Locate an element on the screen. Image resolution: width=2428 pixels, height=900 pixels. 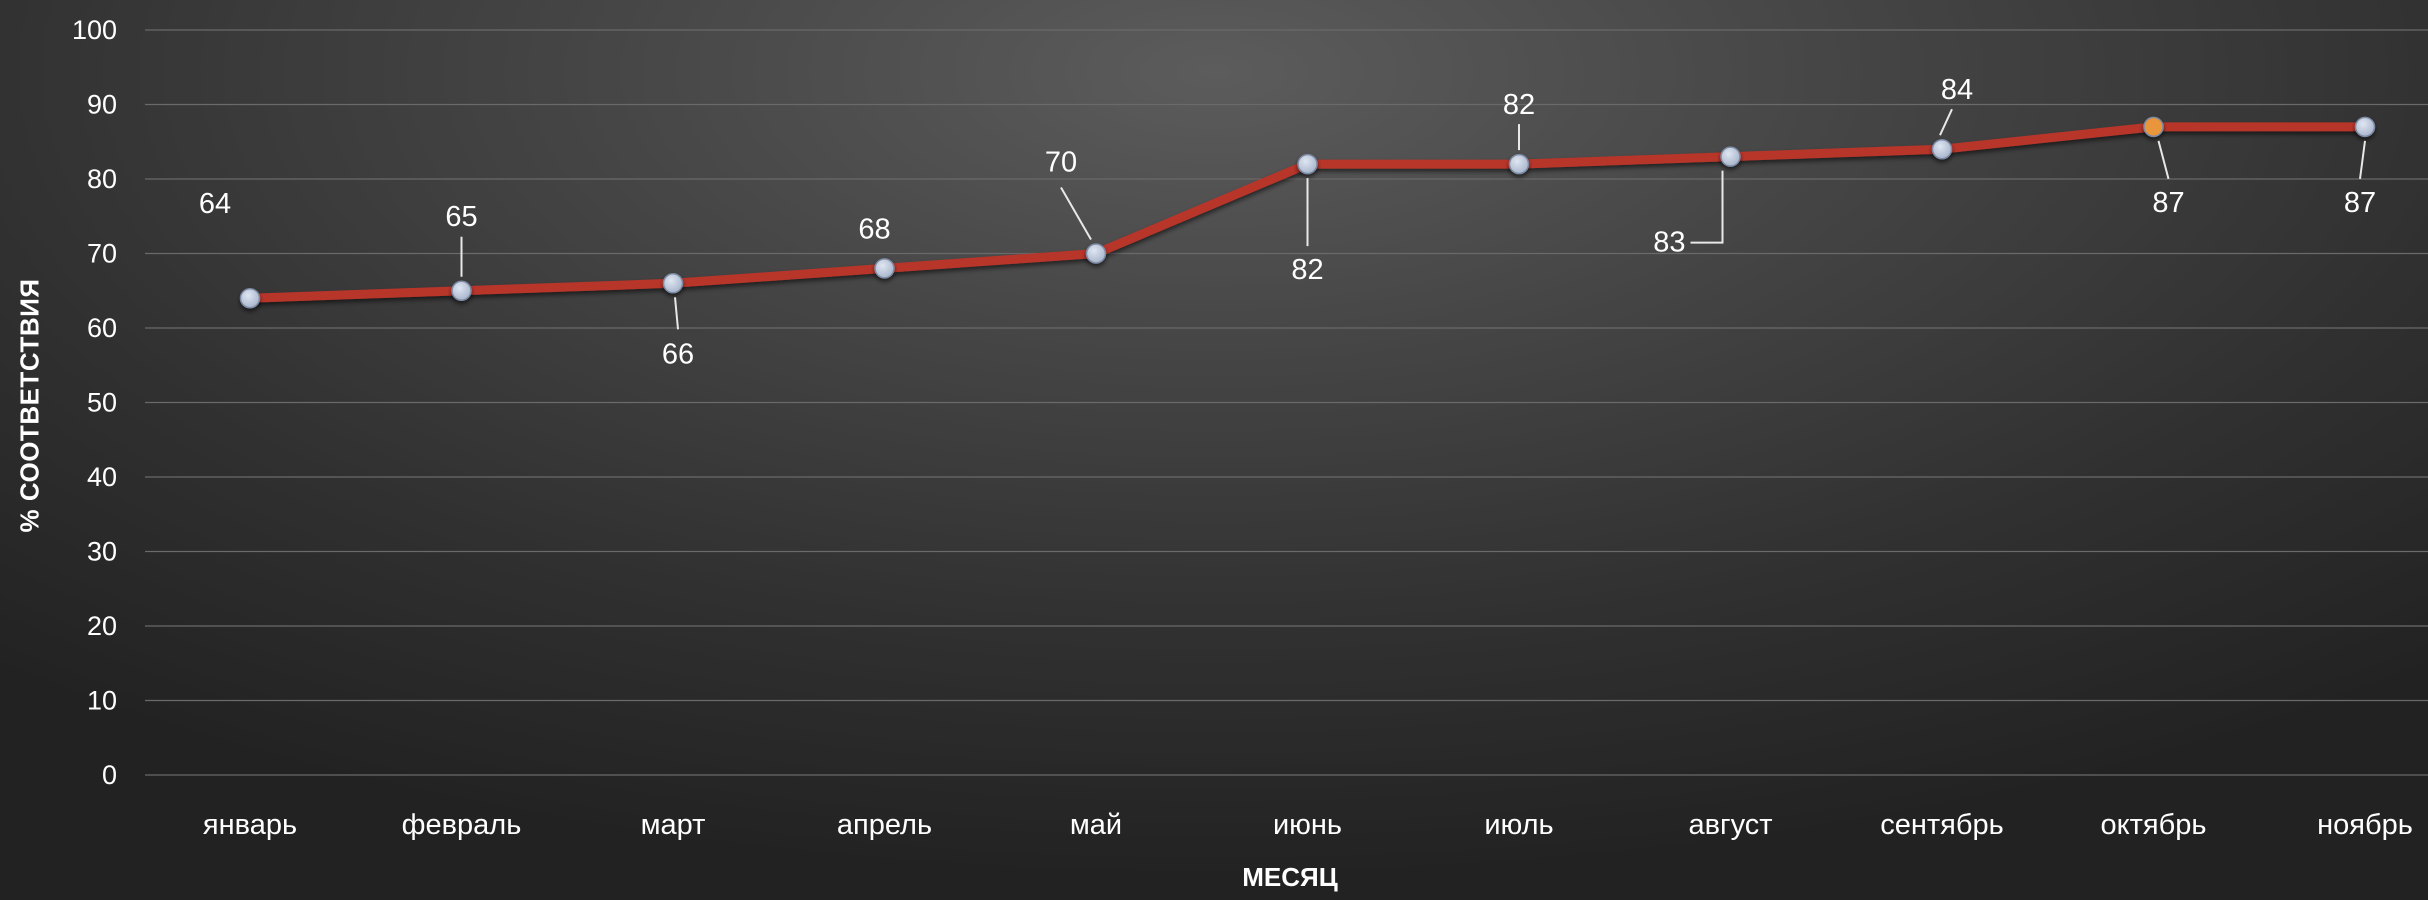
data-label-2: 65 is located at coordinates (461, 217).